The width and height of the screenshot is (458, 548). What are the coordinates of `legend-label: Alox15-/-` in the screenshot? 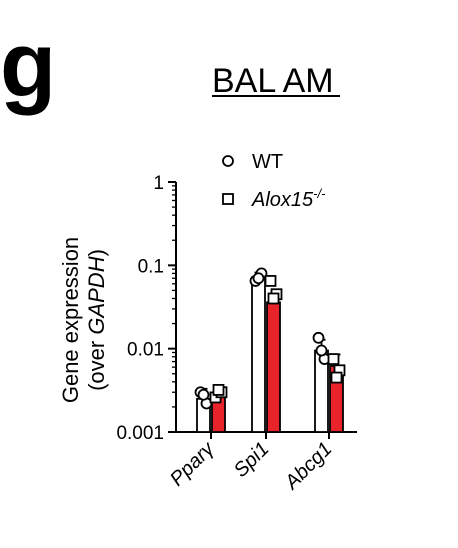 It's located at (288, 198).